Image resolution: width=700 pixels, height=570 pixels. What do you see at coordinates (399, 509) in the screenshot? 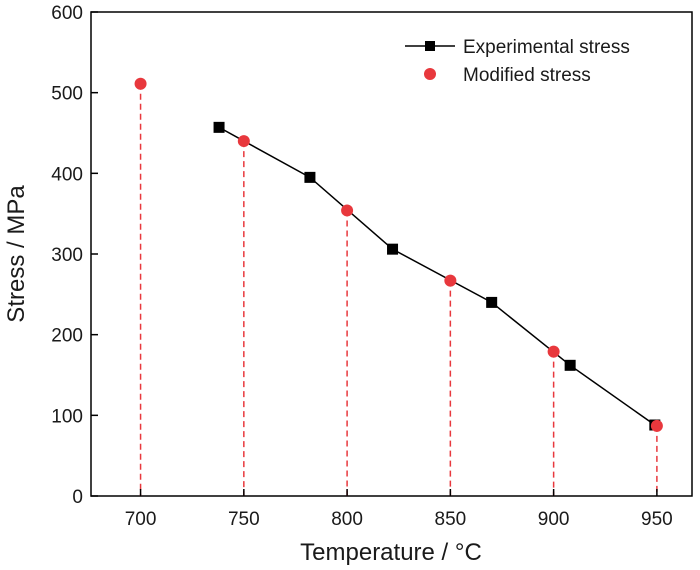
I see `x-axis-ticks: 700 750 800 850 900 950` at bounding box center [399, 509].